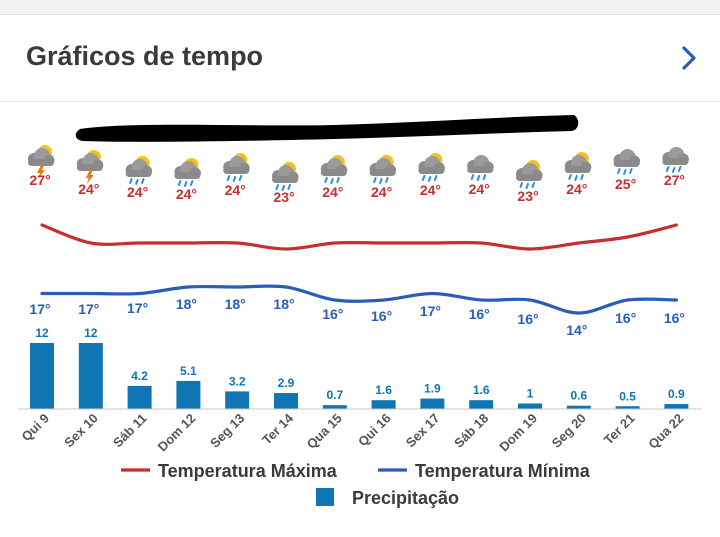  What do you see at coordinates (359, 299) in the screenshot?
I see `min-temp-line` at bounding box center [359, 299].